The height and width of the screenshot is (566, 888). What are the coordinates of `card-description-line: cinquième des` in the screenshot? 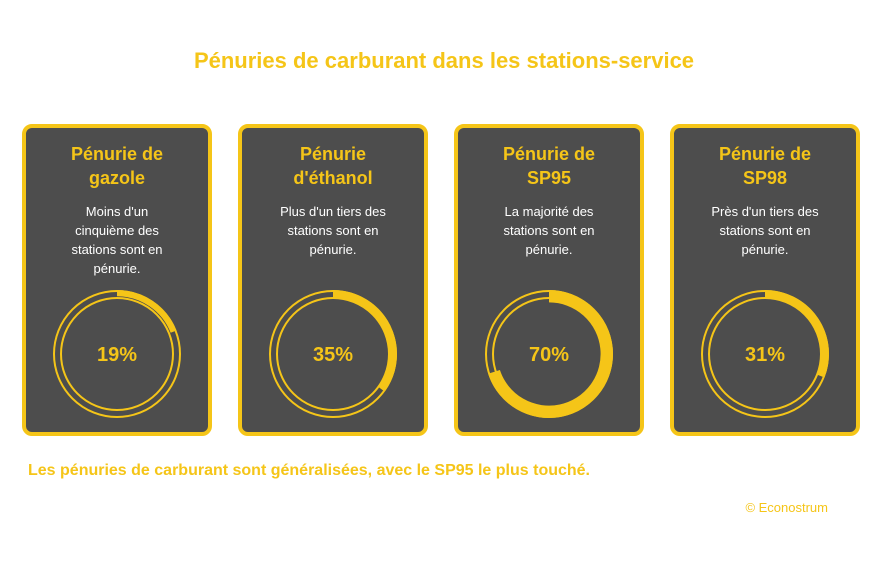 It's located at (117, 230).